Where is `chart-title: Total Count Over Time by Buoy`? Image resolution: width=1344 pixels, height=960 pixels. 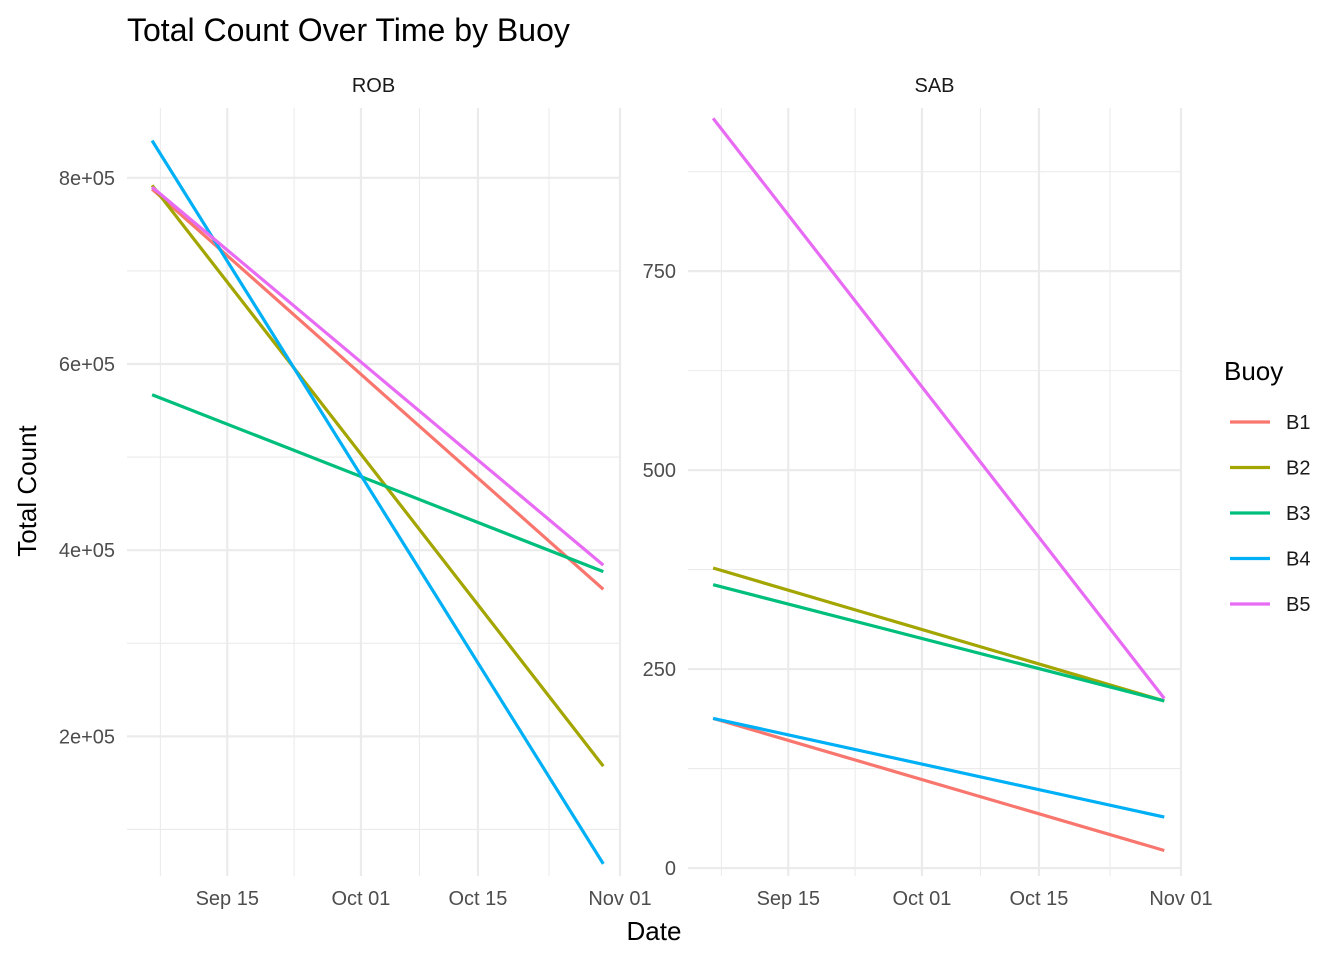
chart-title: Total Count Over Time by Buoy is located at coordinates (348, 30).